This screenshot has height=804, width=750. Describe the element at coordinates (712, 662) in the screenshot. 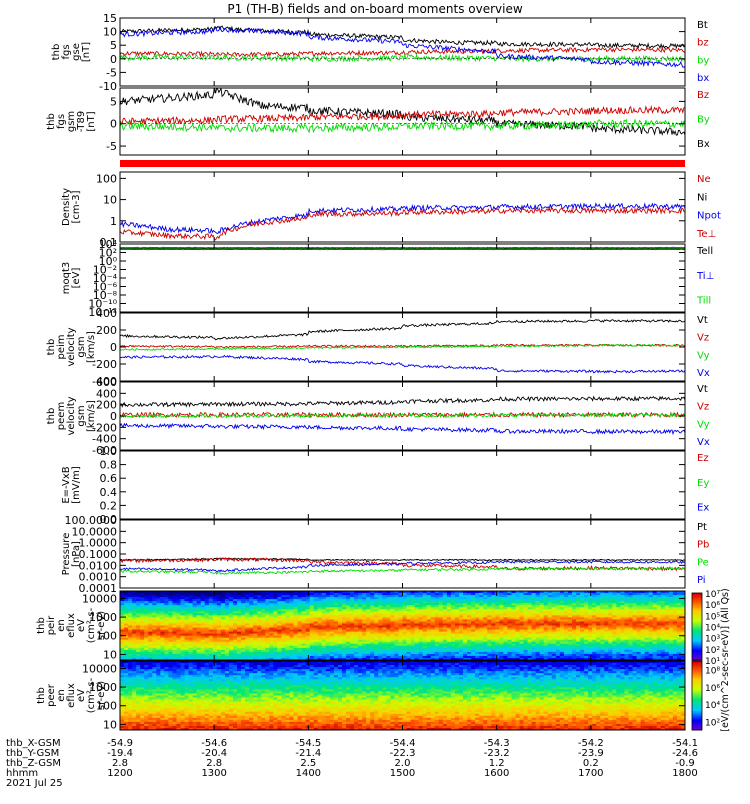

I see `colorbar-tick: 10¹` at that location.